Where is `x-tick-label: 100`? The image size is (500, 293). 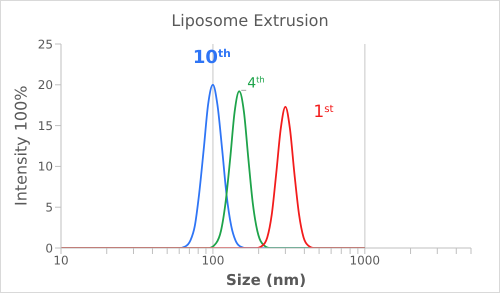
x-tick-label: 100 is located at coordinates (212, 261).